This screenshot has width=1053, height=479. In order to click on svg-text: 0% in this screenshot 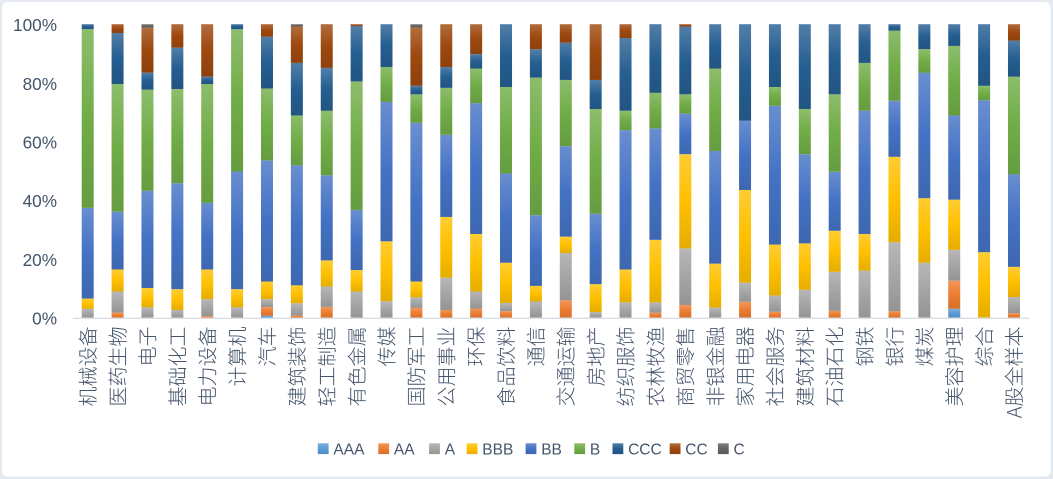, I will do `click(44, 319)`.